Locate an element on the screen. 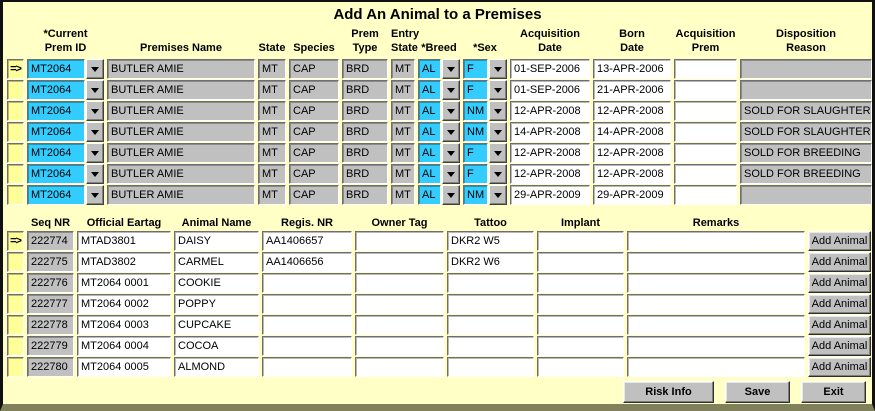  official-eartag-field: MT2064 0003 is located at coordinates (124, 325).